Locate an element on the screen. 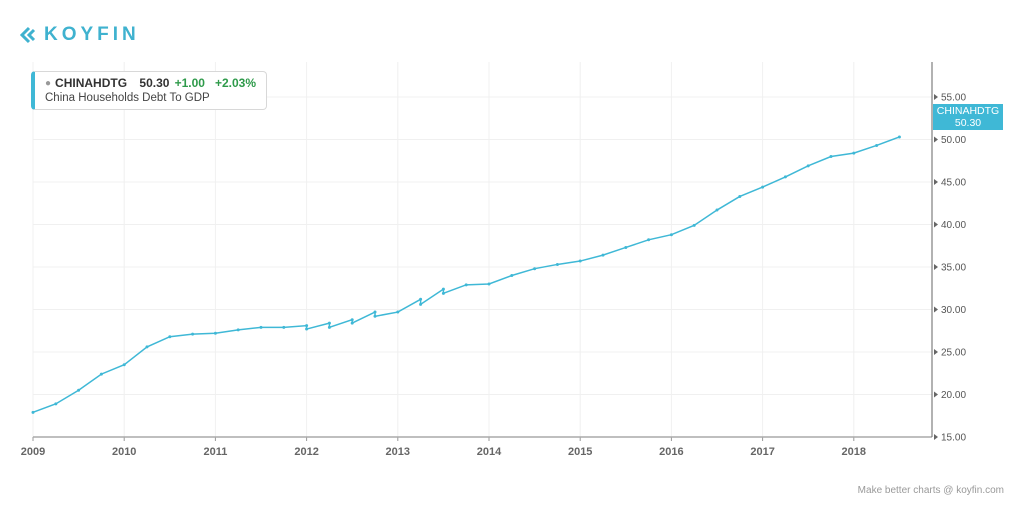  x-tick-label: 2010 is located at coordinates (124, 452).